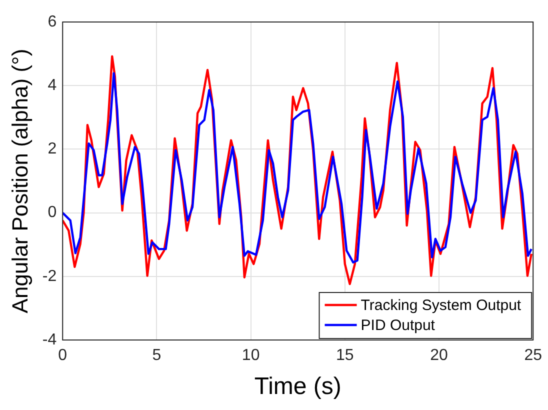 Image resolution: width=548 pixels, height=410 pixels. Describe the element at coordinates (157, 355) in the screenshot. I see `x-tick-label: 5` at that location.